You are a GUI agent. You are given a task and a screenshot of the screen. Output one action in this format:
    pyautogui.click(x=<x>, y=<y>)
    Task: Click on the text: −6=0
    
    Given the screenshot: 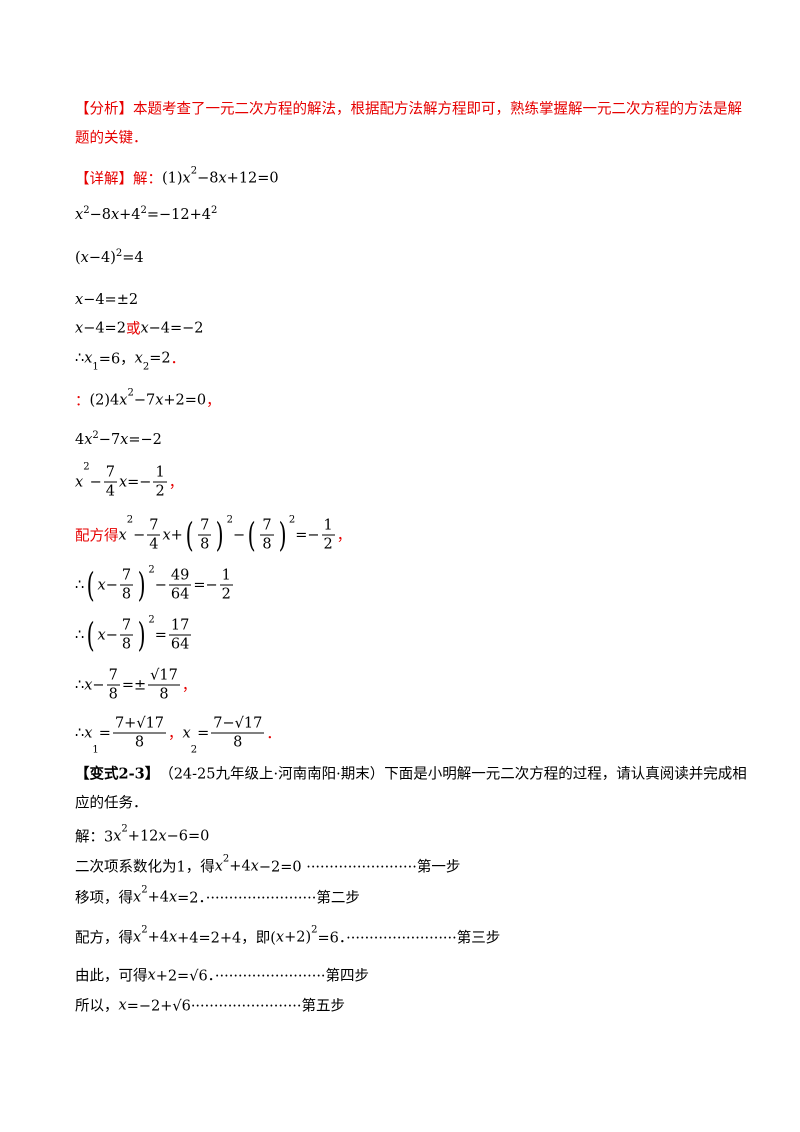 What is the action you would take?
    pyautogui.click(x=188, y=836)
    